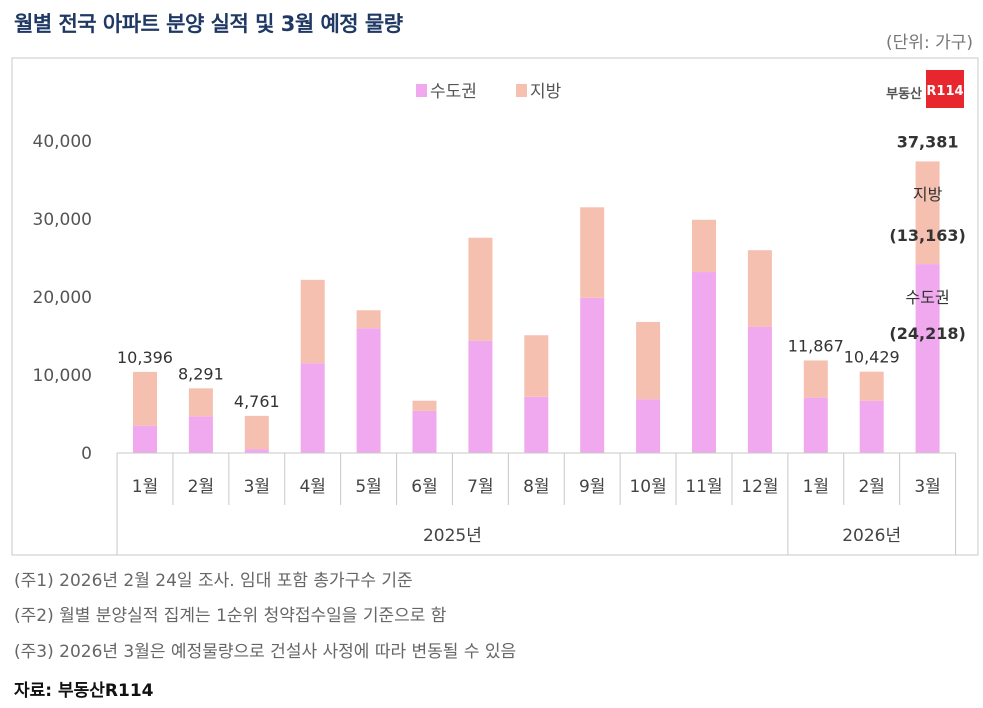  I want to click on logo-badge-text: R114, so click(944, 91).